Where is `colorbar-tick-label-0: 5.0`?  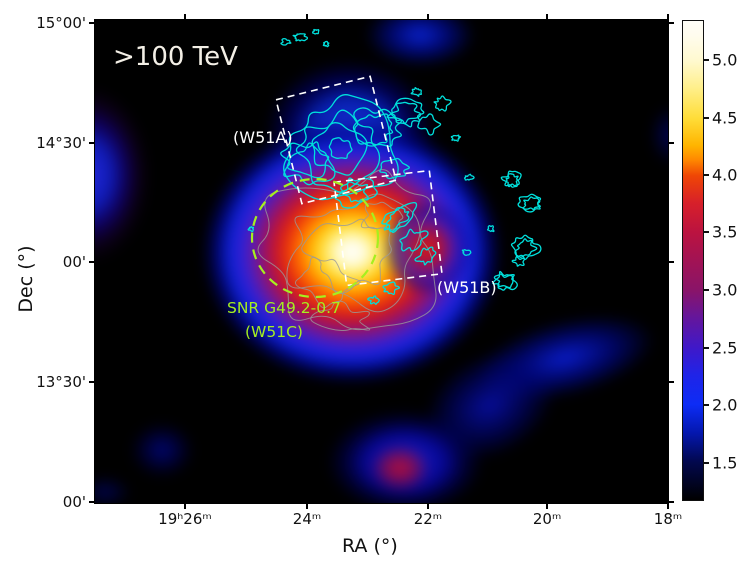 colorbar-tick-label-0: 5.0 is located at coordinates (725, 60).